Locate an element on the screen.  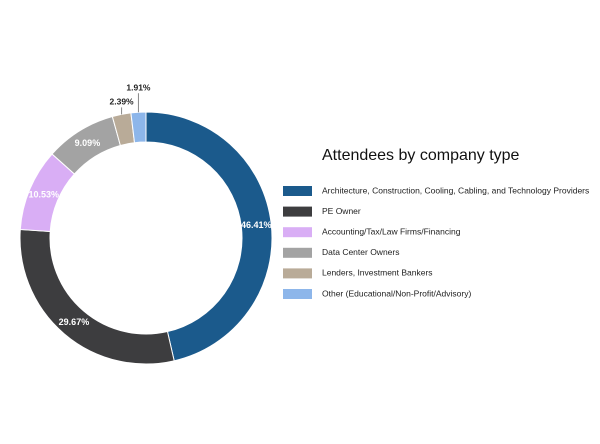
legend-label: Other (Educational/Non-Profit/Advisory) is located at coordinates (396, 293).